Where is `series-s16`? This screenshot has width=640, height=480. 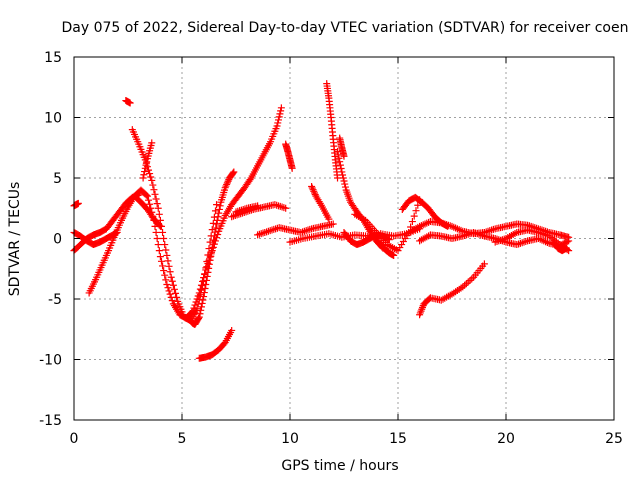 series-s16 is located at coordinates (320, 202).